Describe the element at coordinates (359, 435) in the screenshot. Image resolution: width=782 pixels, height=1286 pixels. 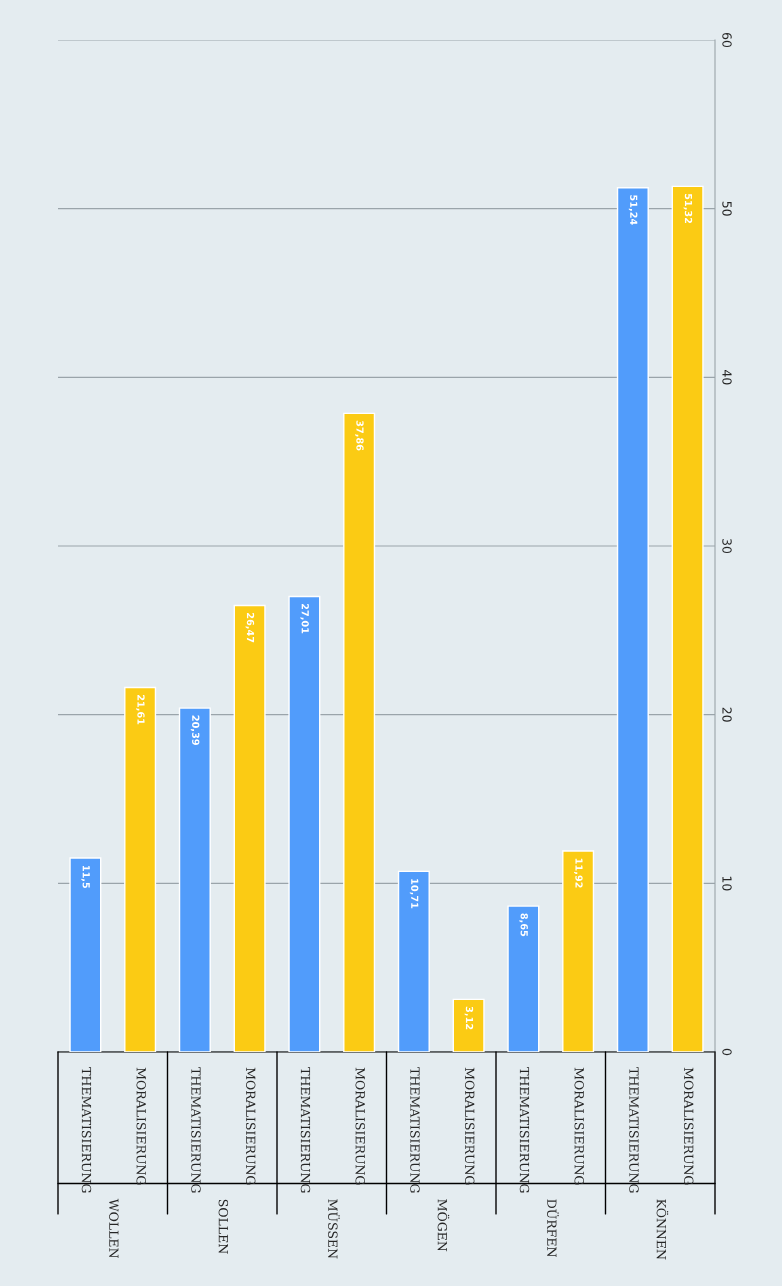
I see `data-label: 37,86` at that location.